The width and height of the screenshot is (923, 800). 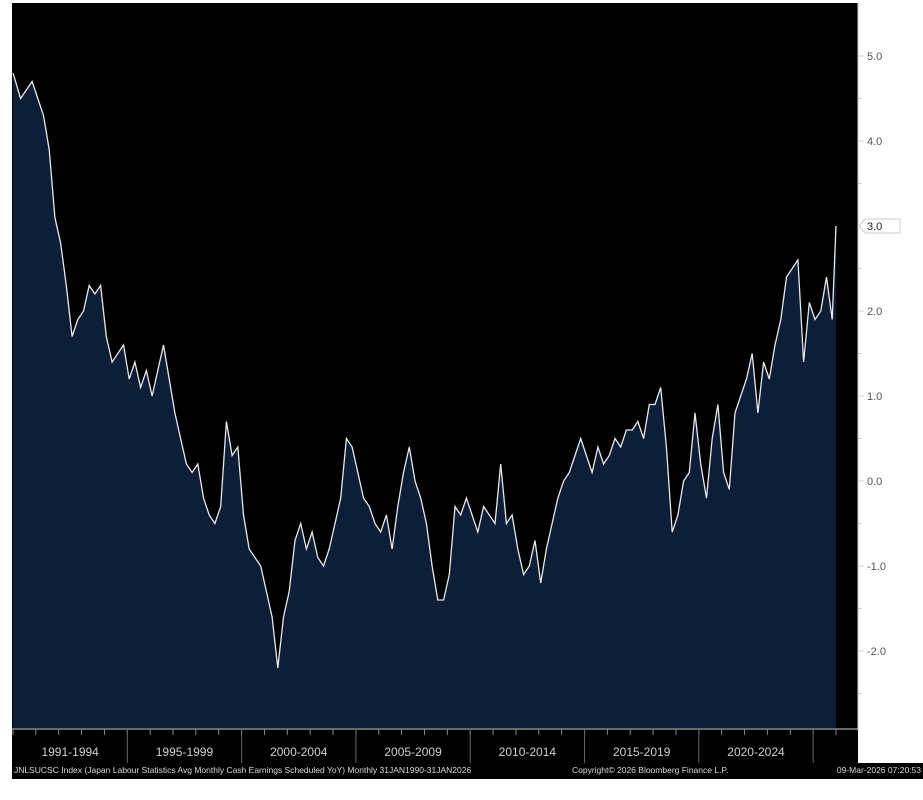 I want to click on y-tick-label: 5.0, so click(x=874, y=57).